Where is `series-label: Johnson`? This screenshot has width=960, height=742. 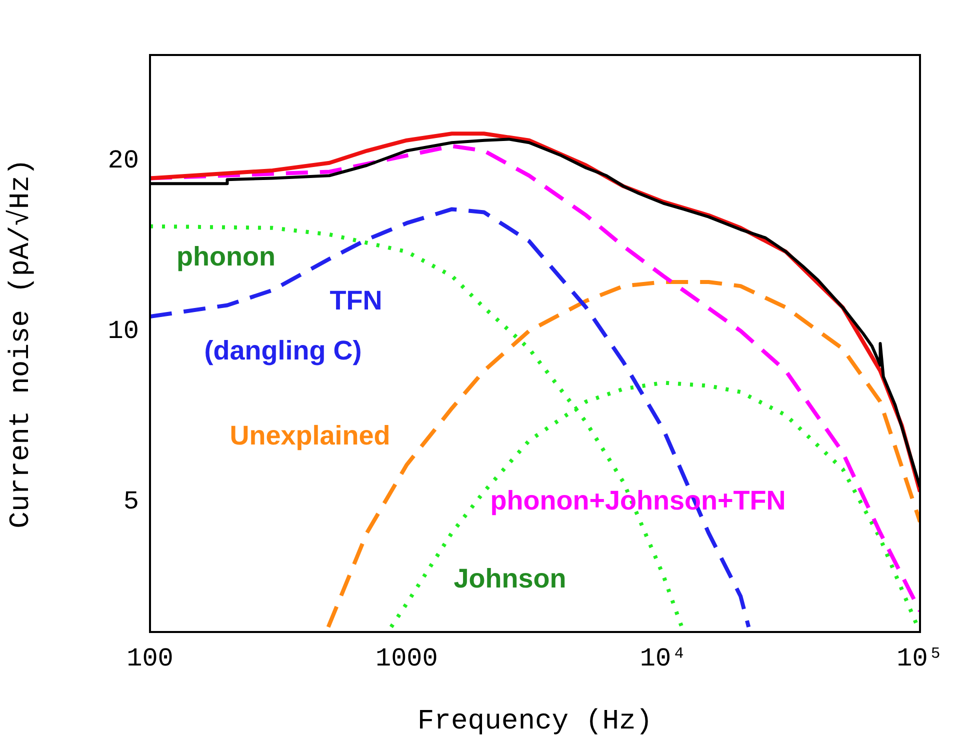 series-label: Johnson is located at coordinates (510, 578).